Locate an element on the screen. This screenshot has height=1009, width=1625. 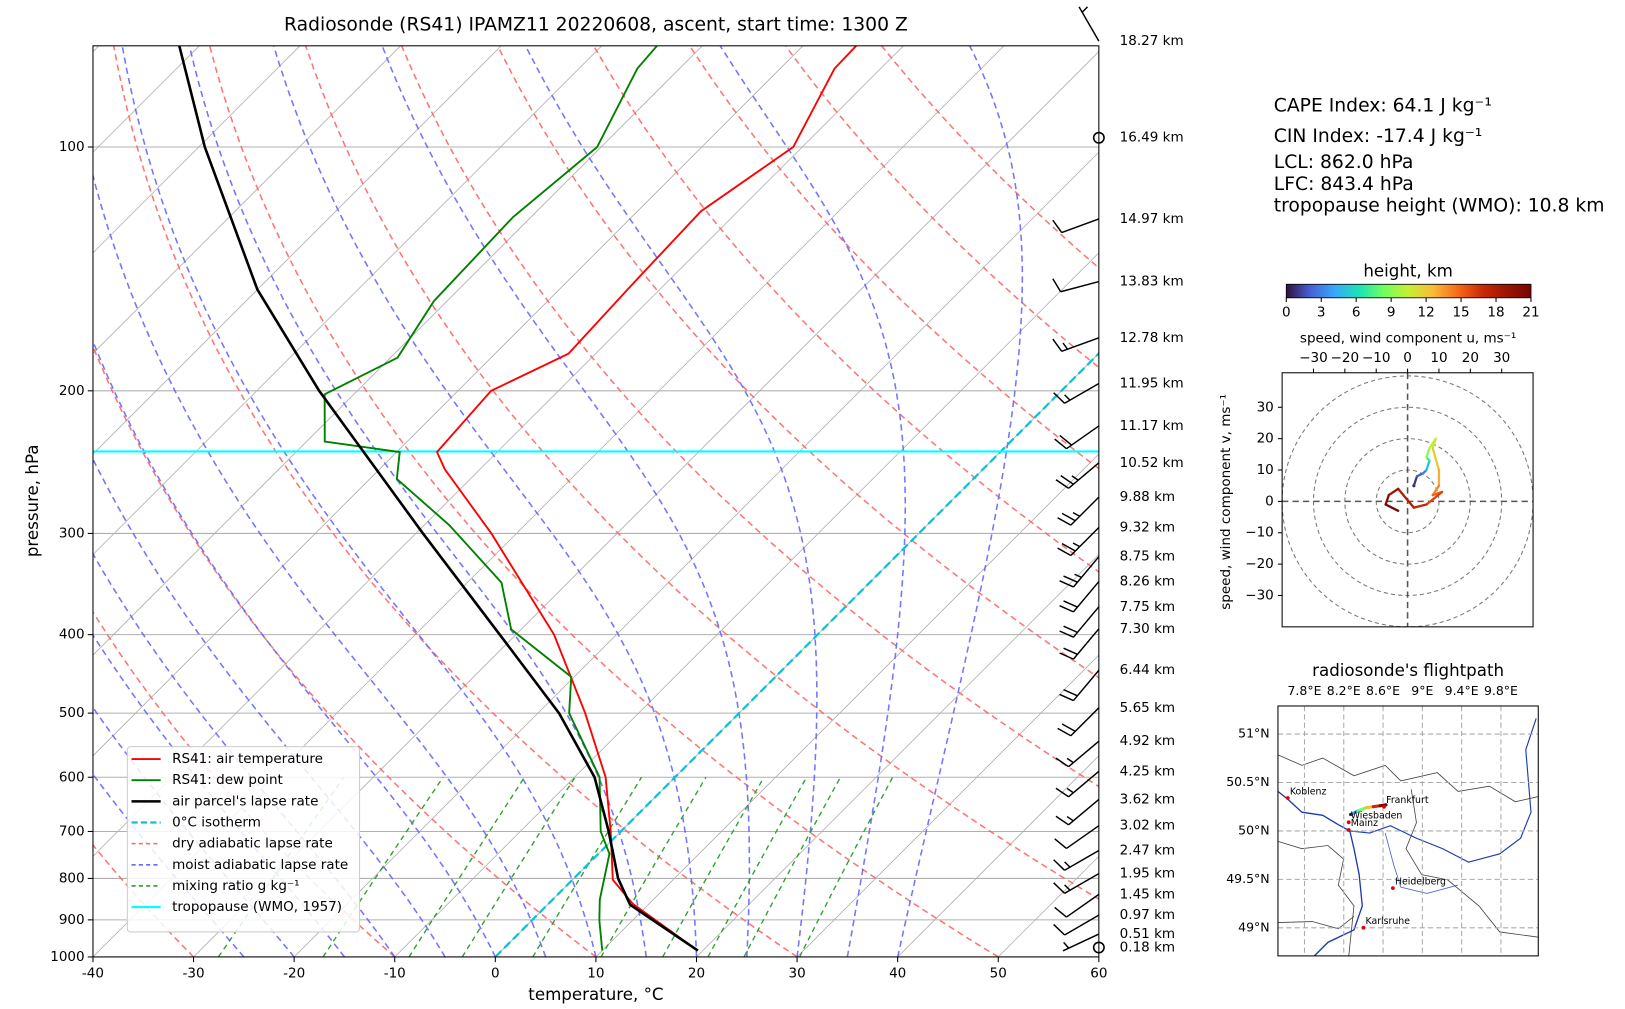
x-tick-label: 40 is located at coordinates (897, 974).